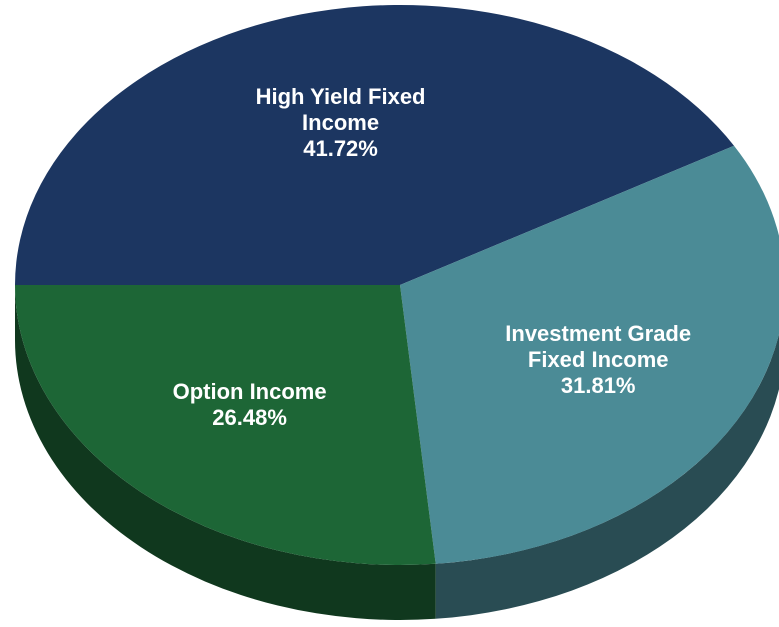  I want to click on slice-percent: 41.72%, so click(340, 148).